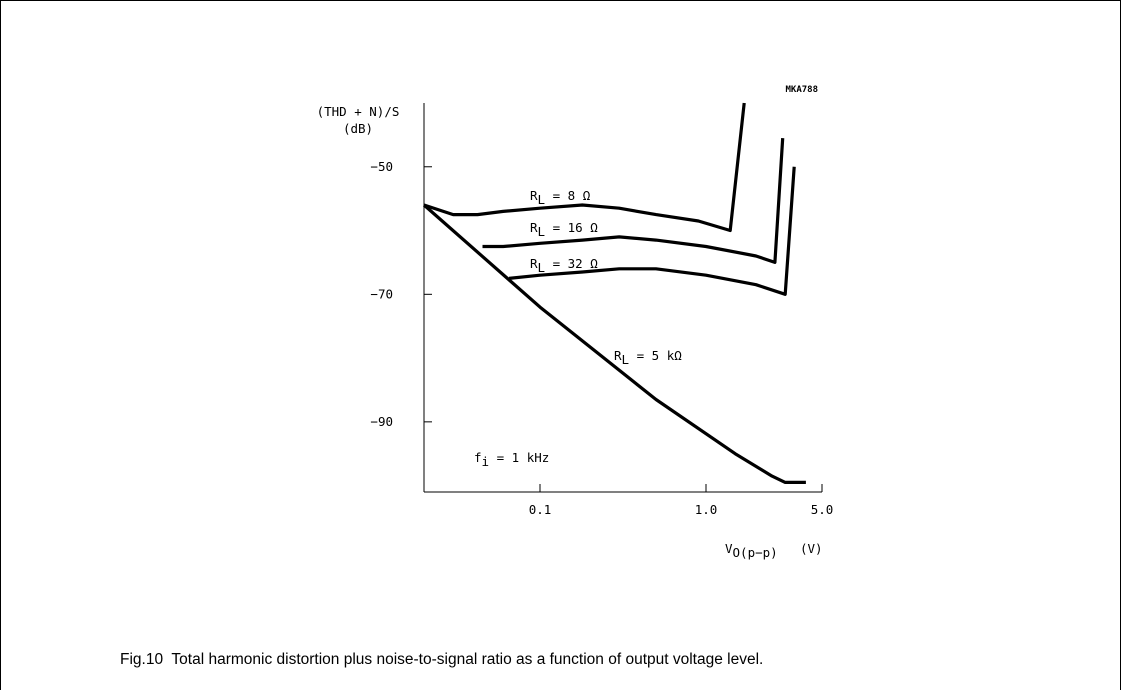 The width and height of the screenshot is (1121, 691). Describe the element at coordinates (706, 509) in the screenshot. I see `x-tick-label: 1.0` at that location.